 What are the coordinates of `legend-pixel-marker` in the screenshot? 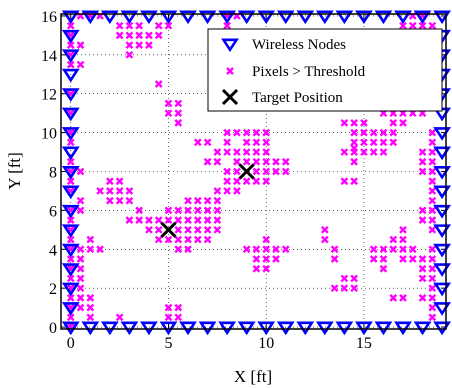 It's located at (230, 71).